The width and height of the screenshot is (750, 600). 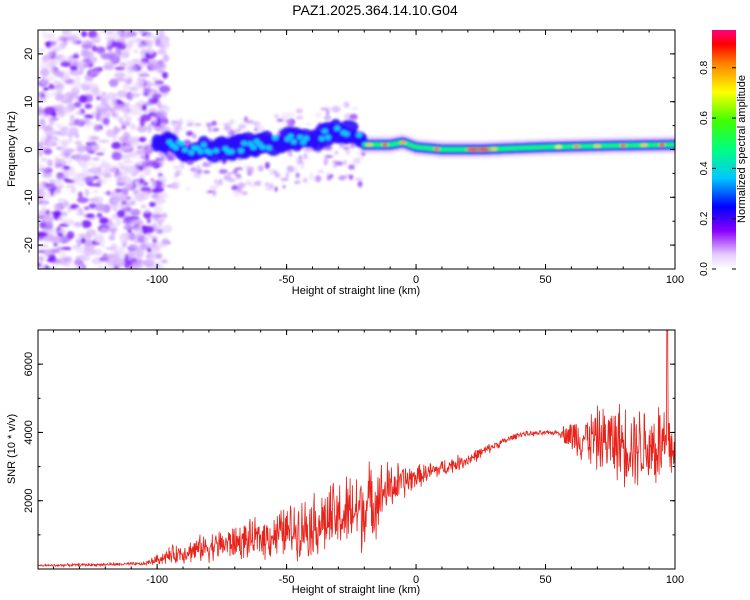 What do you see at coordinates (12, 149) in the screenshot?
I see `spectrogram-y-axis-label: Frequency (Hz)` at bounding box center [12, 149].